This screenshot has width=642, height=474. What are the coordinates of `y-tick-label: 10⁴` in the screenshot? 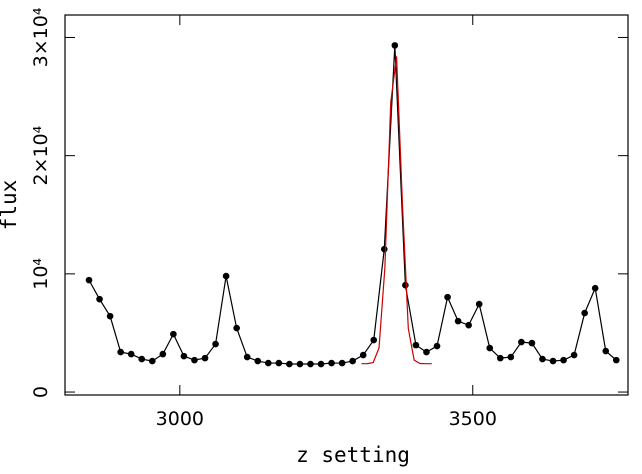 It's located at (41, 274).